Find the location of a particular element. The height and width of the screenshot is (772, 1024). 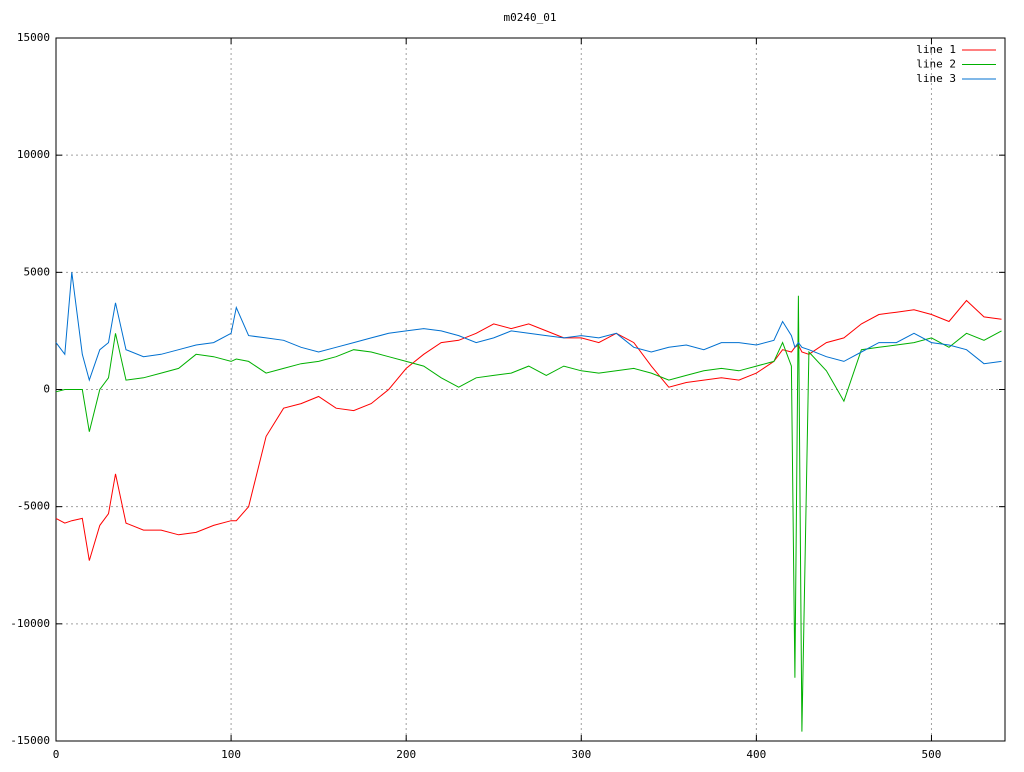

data-line is located at coordinates (528, 327).